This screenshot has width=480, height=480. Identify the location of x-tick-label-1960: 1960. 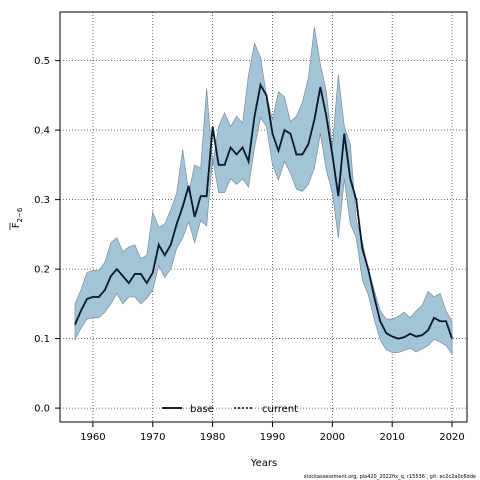
(92, 437).